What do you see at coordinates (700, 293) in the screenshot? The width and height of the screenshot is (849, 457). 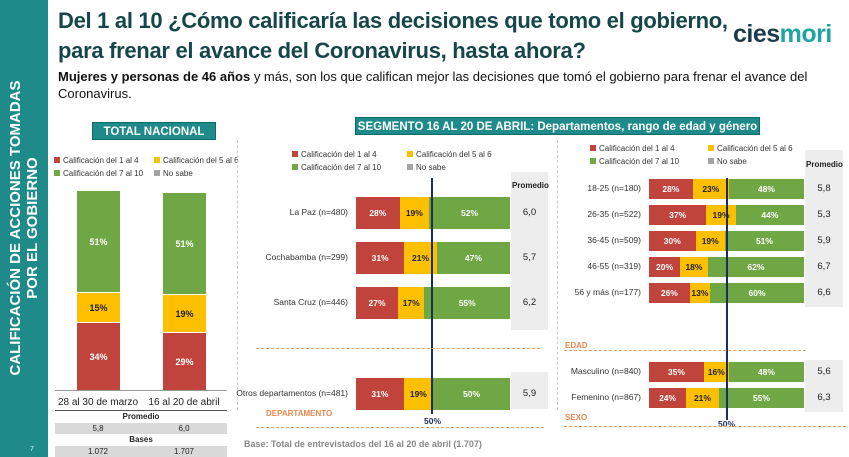 I see `bar-segment: 13%` at bounding box center [700, 293].